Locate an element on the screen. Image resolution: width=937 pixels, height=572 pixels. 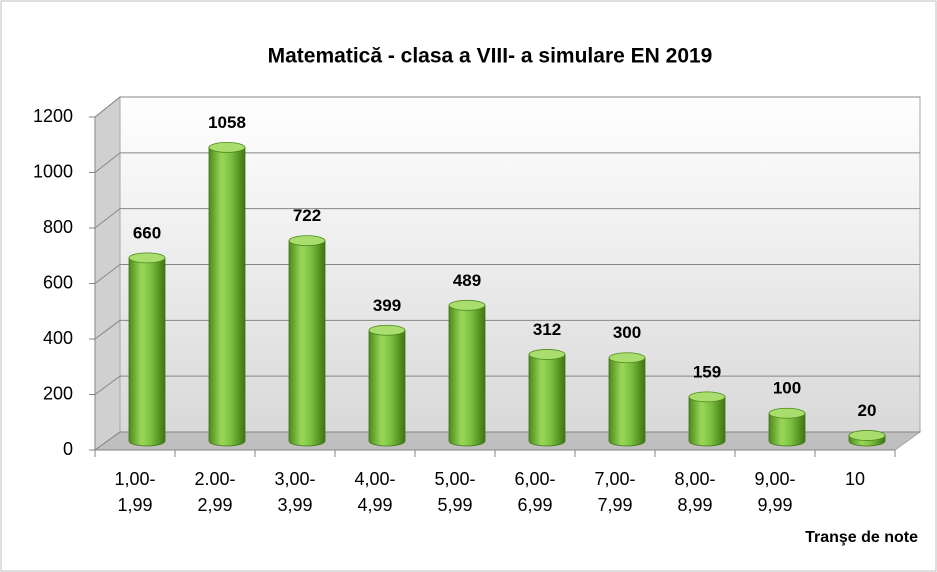
y-tick-label: 400 is located at coordinates (58, 338).